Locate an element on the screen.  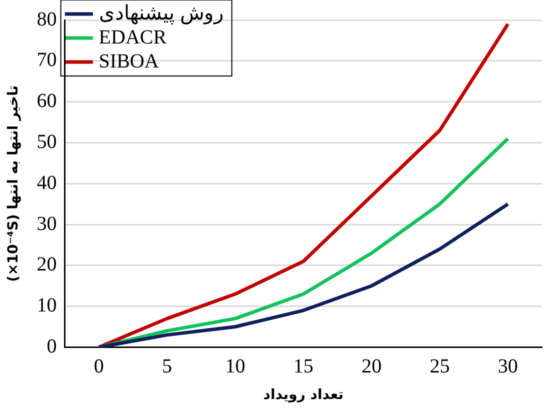
y-tick-label: 80 is located at coordinates (46, 19).